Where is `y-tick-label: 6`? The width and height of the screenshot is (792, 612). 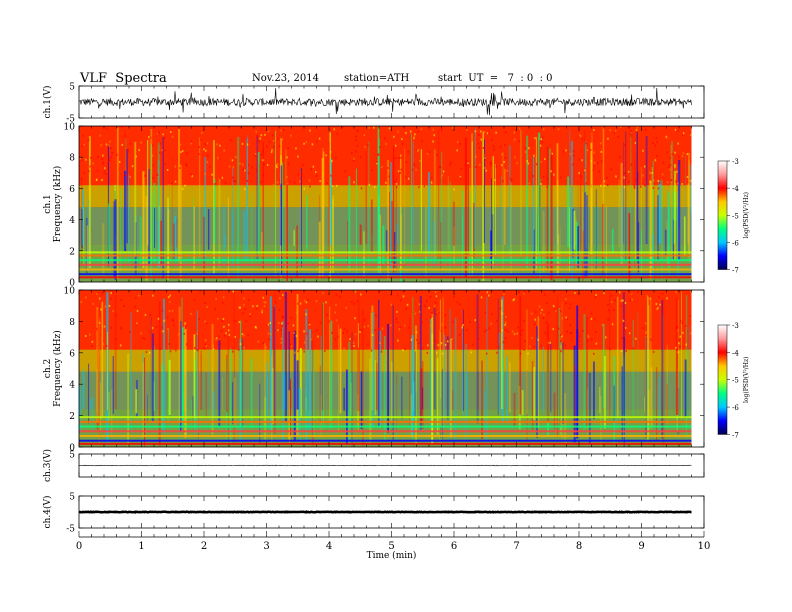
y-tick-label: 6 is located at coordinates (72, 190).